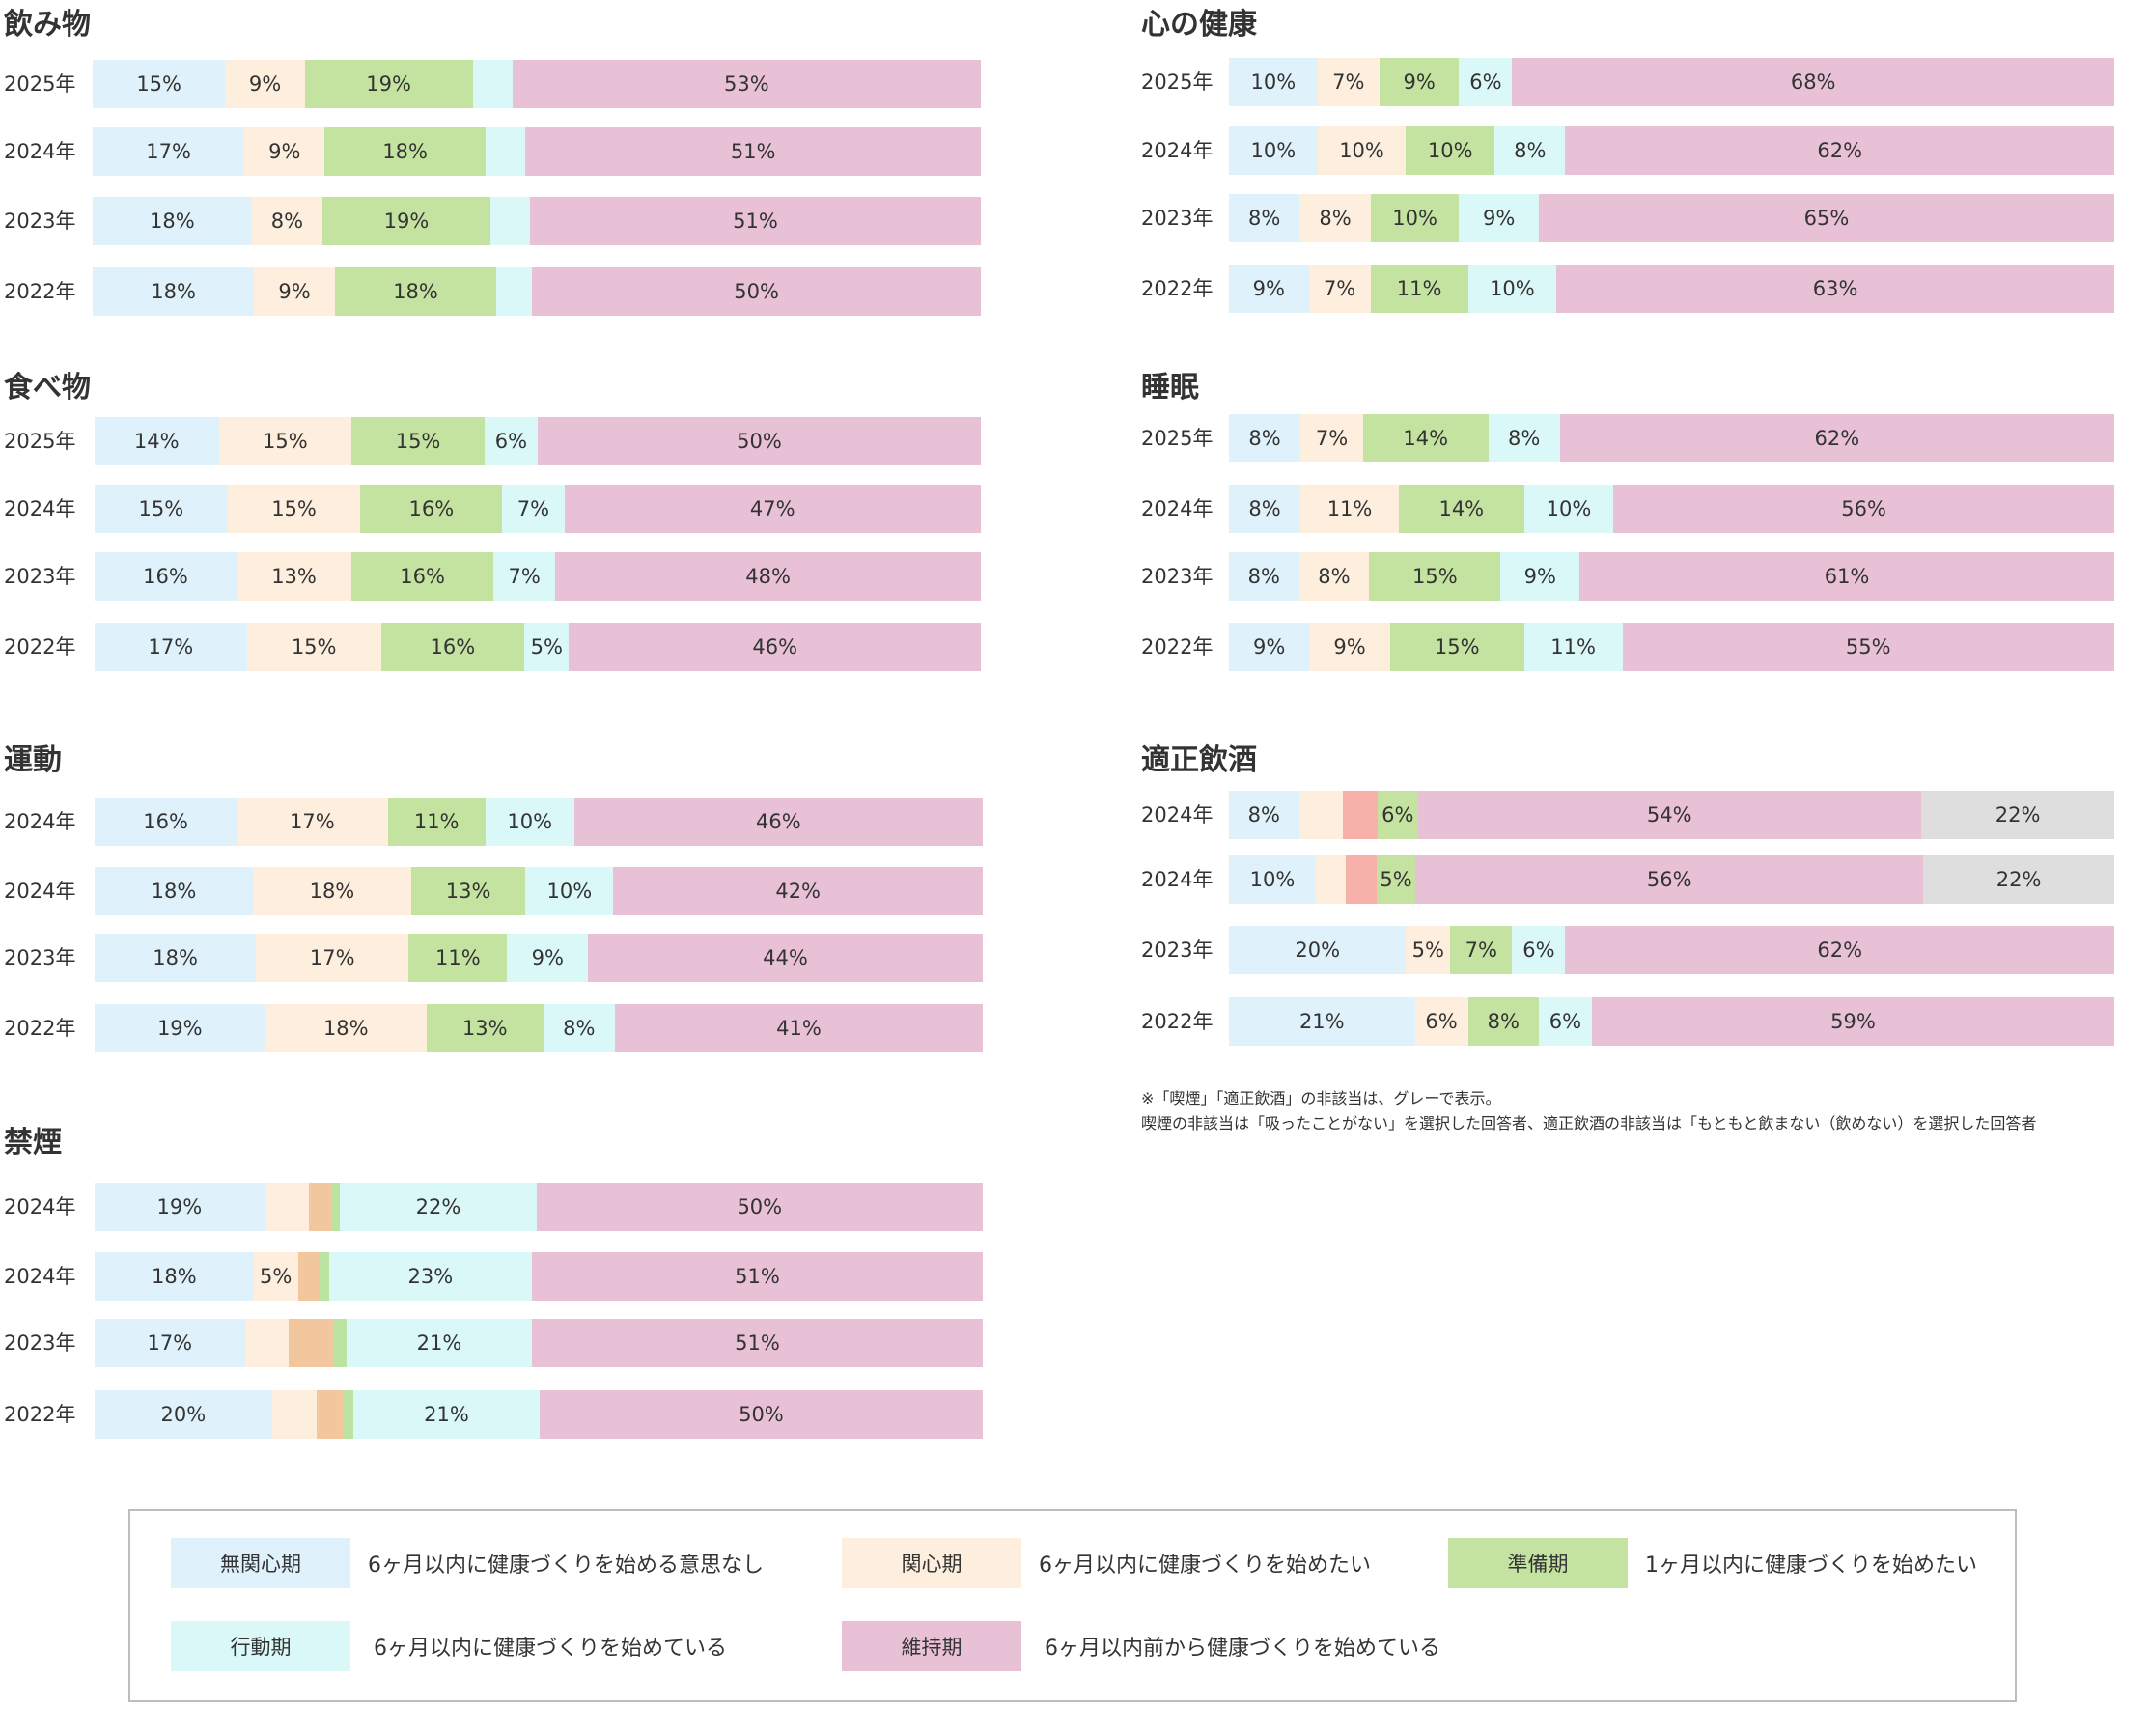 The image size is (2149, 1736). I want to click on row-label: 2025年, so click(1177, 82).